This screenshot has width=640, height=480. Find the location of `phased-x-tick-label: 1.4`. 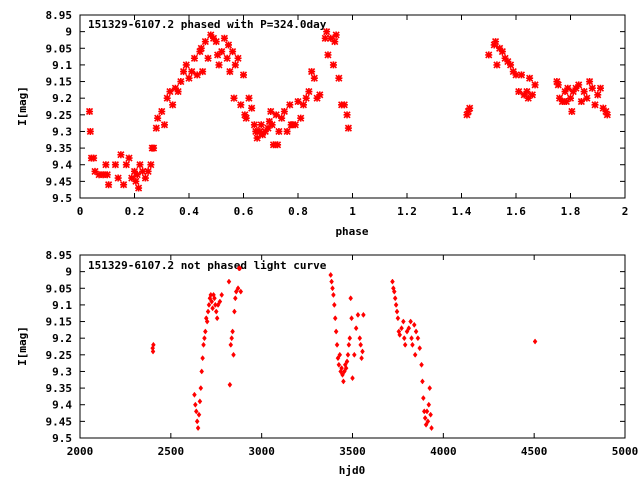

phased-x-tick-label: 1.4 is located at coordinates (462, 211).